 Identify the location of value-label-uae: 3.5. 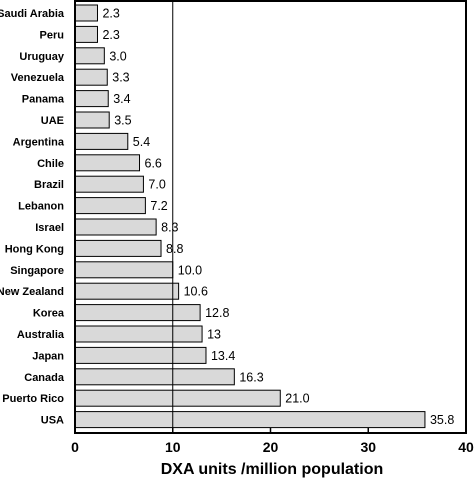
(122, 121).